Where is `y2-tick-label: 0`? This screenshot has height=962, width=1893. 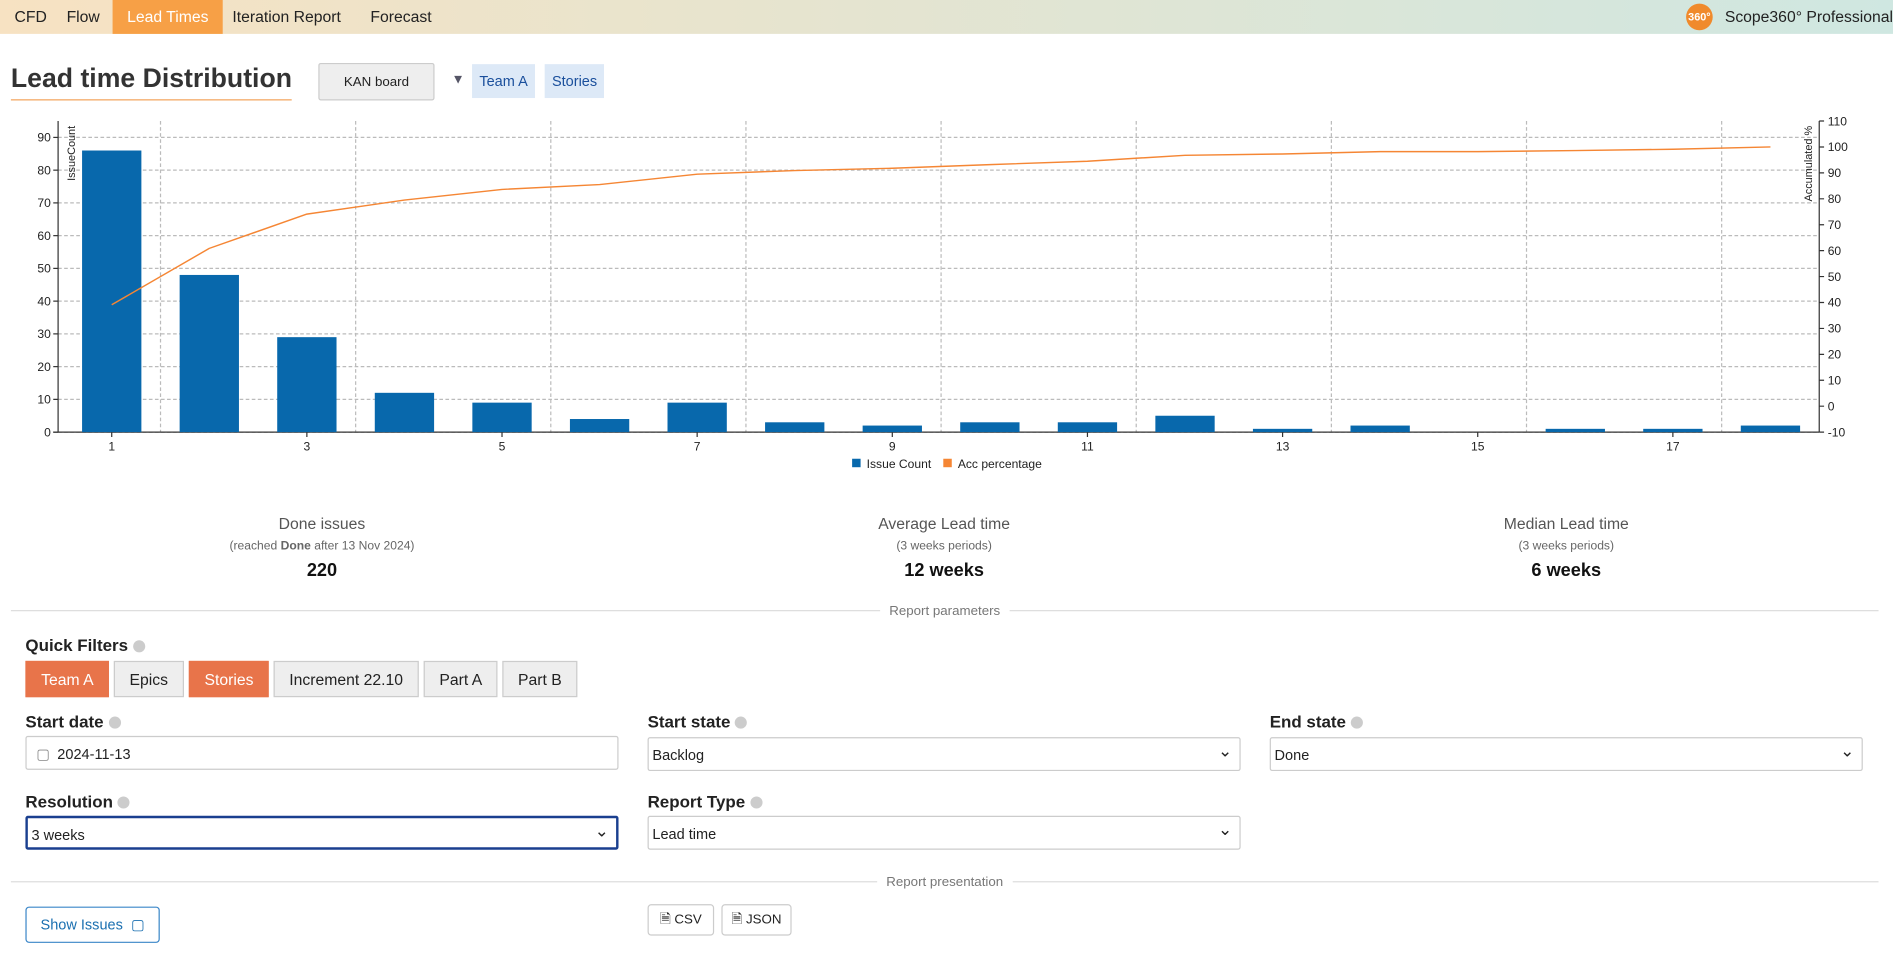 y2-tick-label: 0 is located at coordinates (1831, 406).